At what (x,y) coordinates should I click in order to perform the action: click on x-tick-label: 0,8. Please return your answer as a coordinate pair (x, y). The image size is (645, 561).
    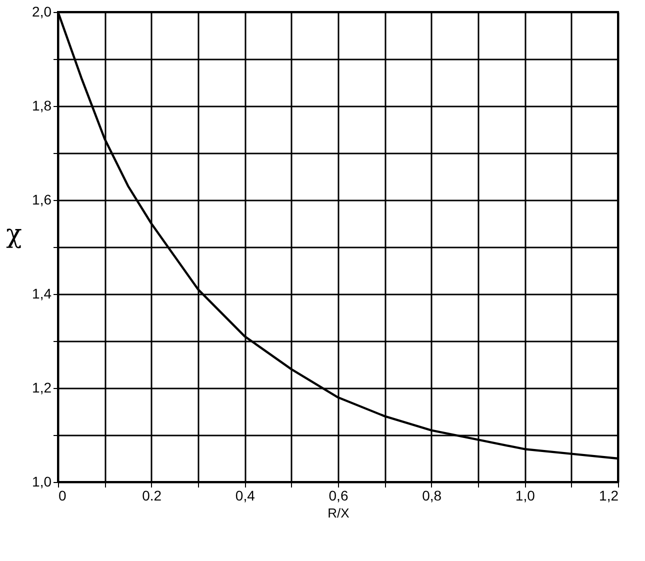
    Looking at the image, I should click on (432, 496).